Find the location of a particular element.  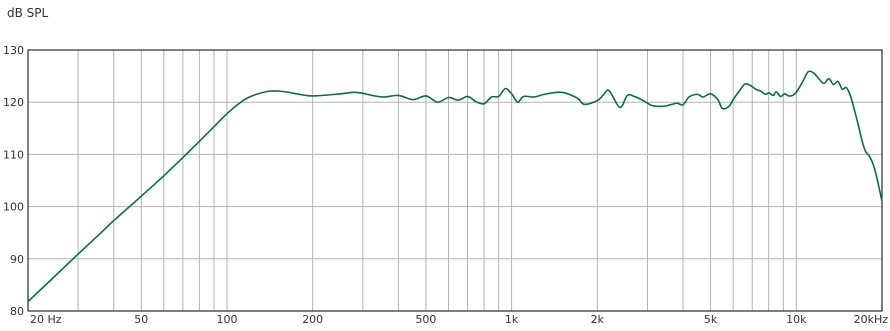

y-tick-labels: 80 90 100 110 120 130 is located at coordinates (13, 181).